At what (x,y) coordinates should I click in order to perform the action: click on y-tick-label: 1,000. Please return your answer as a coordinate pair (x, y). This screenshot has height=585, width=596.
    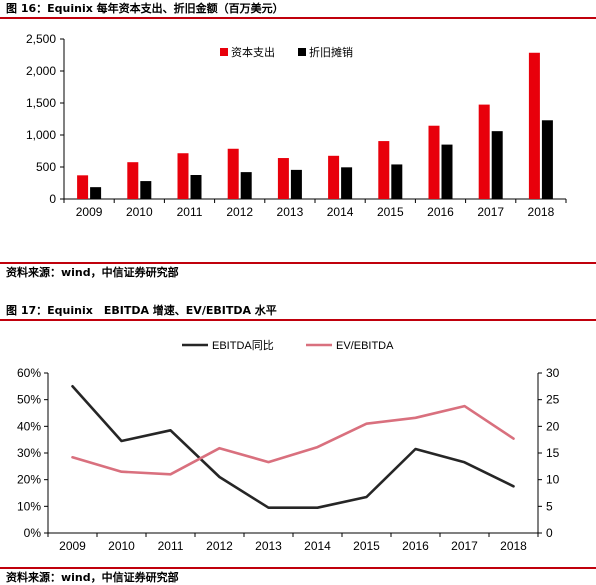
    Looking at the image, I should click on (41, 135).